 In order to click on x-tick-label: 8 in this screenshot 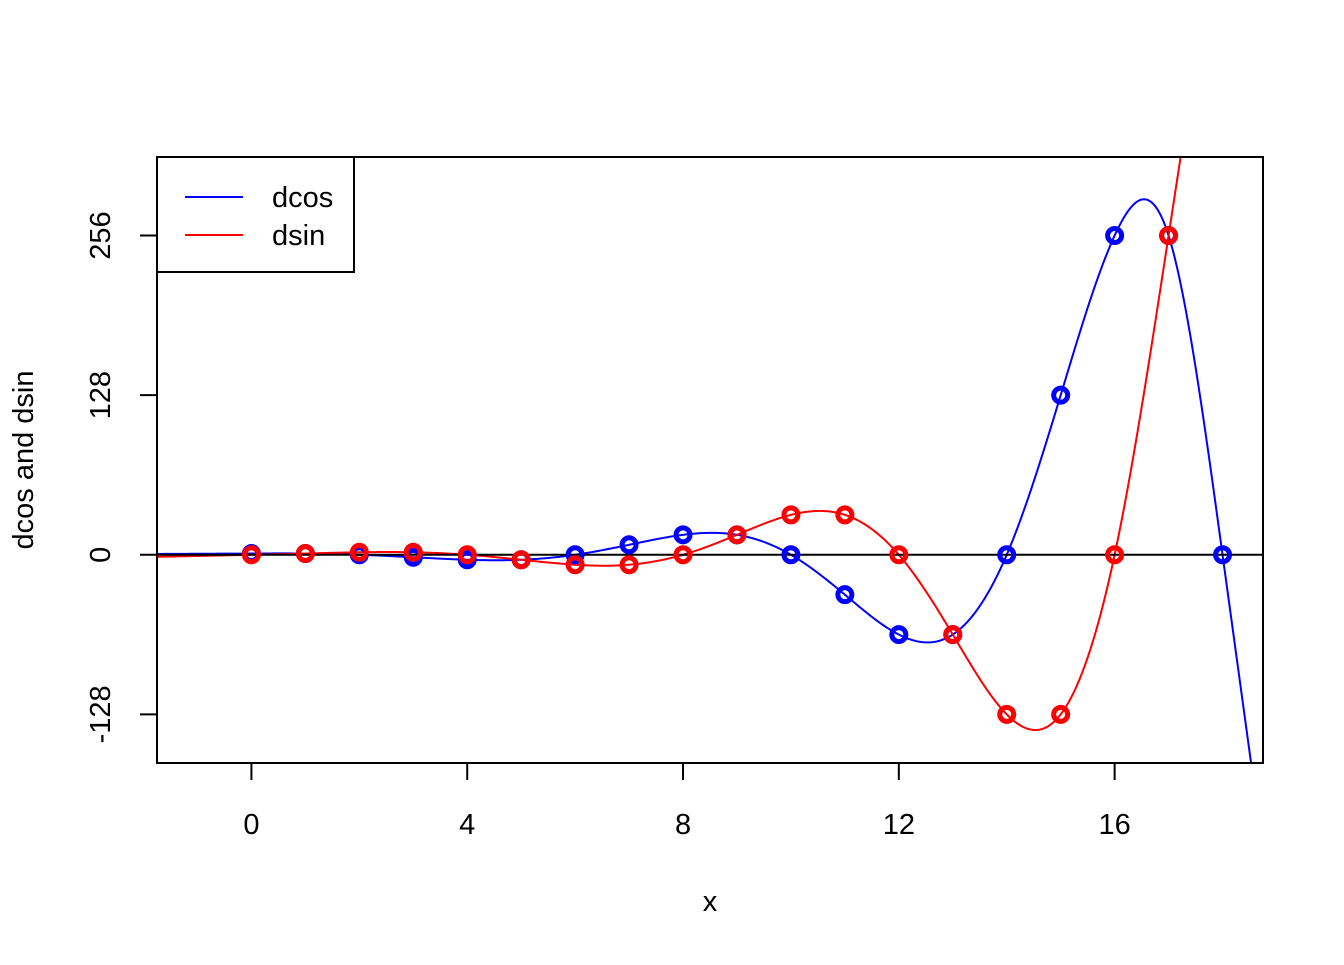, I will do `click(683, 825)`.